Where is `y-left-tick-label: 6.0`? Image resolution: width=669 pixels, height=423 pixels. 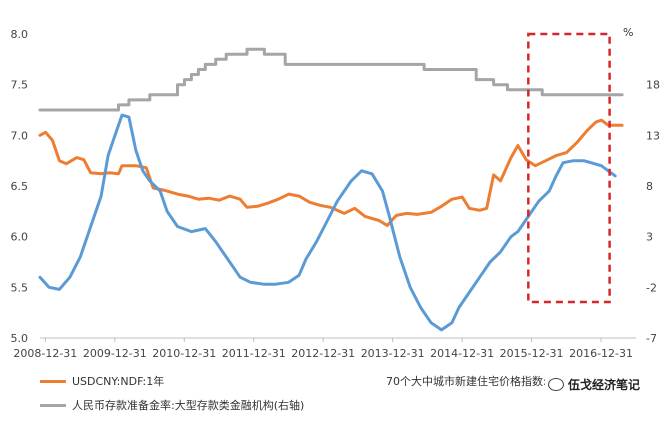
y-left-tick-label: 6.0 is located at coordinates (20, 237).